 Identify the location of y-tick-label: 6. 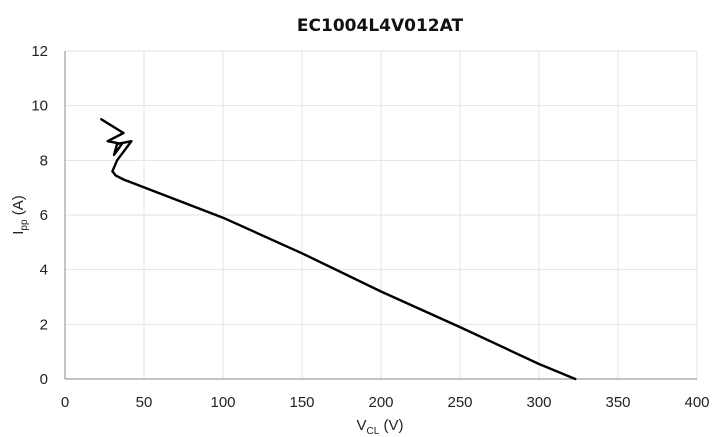
(44, 215).